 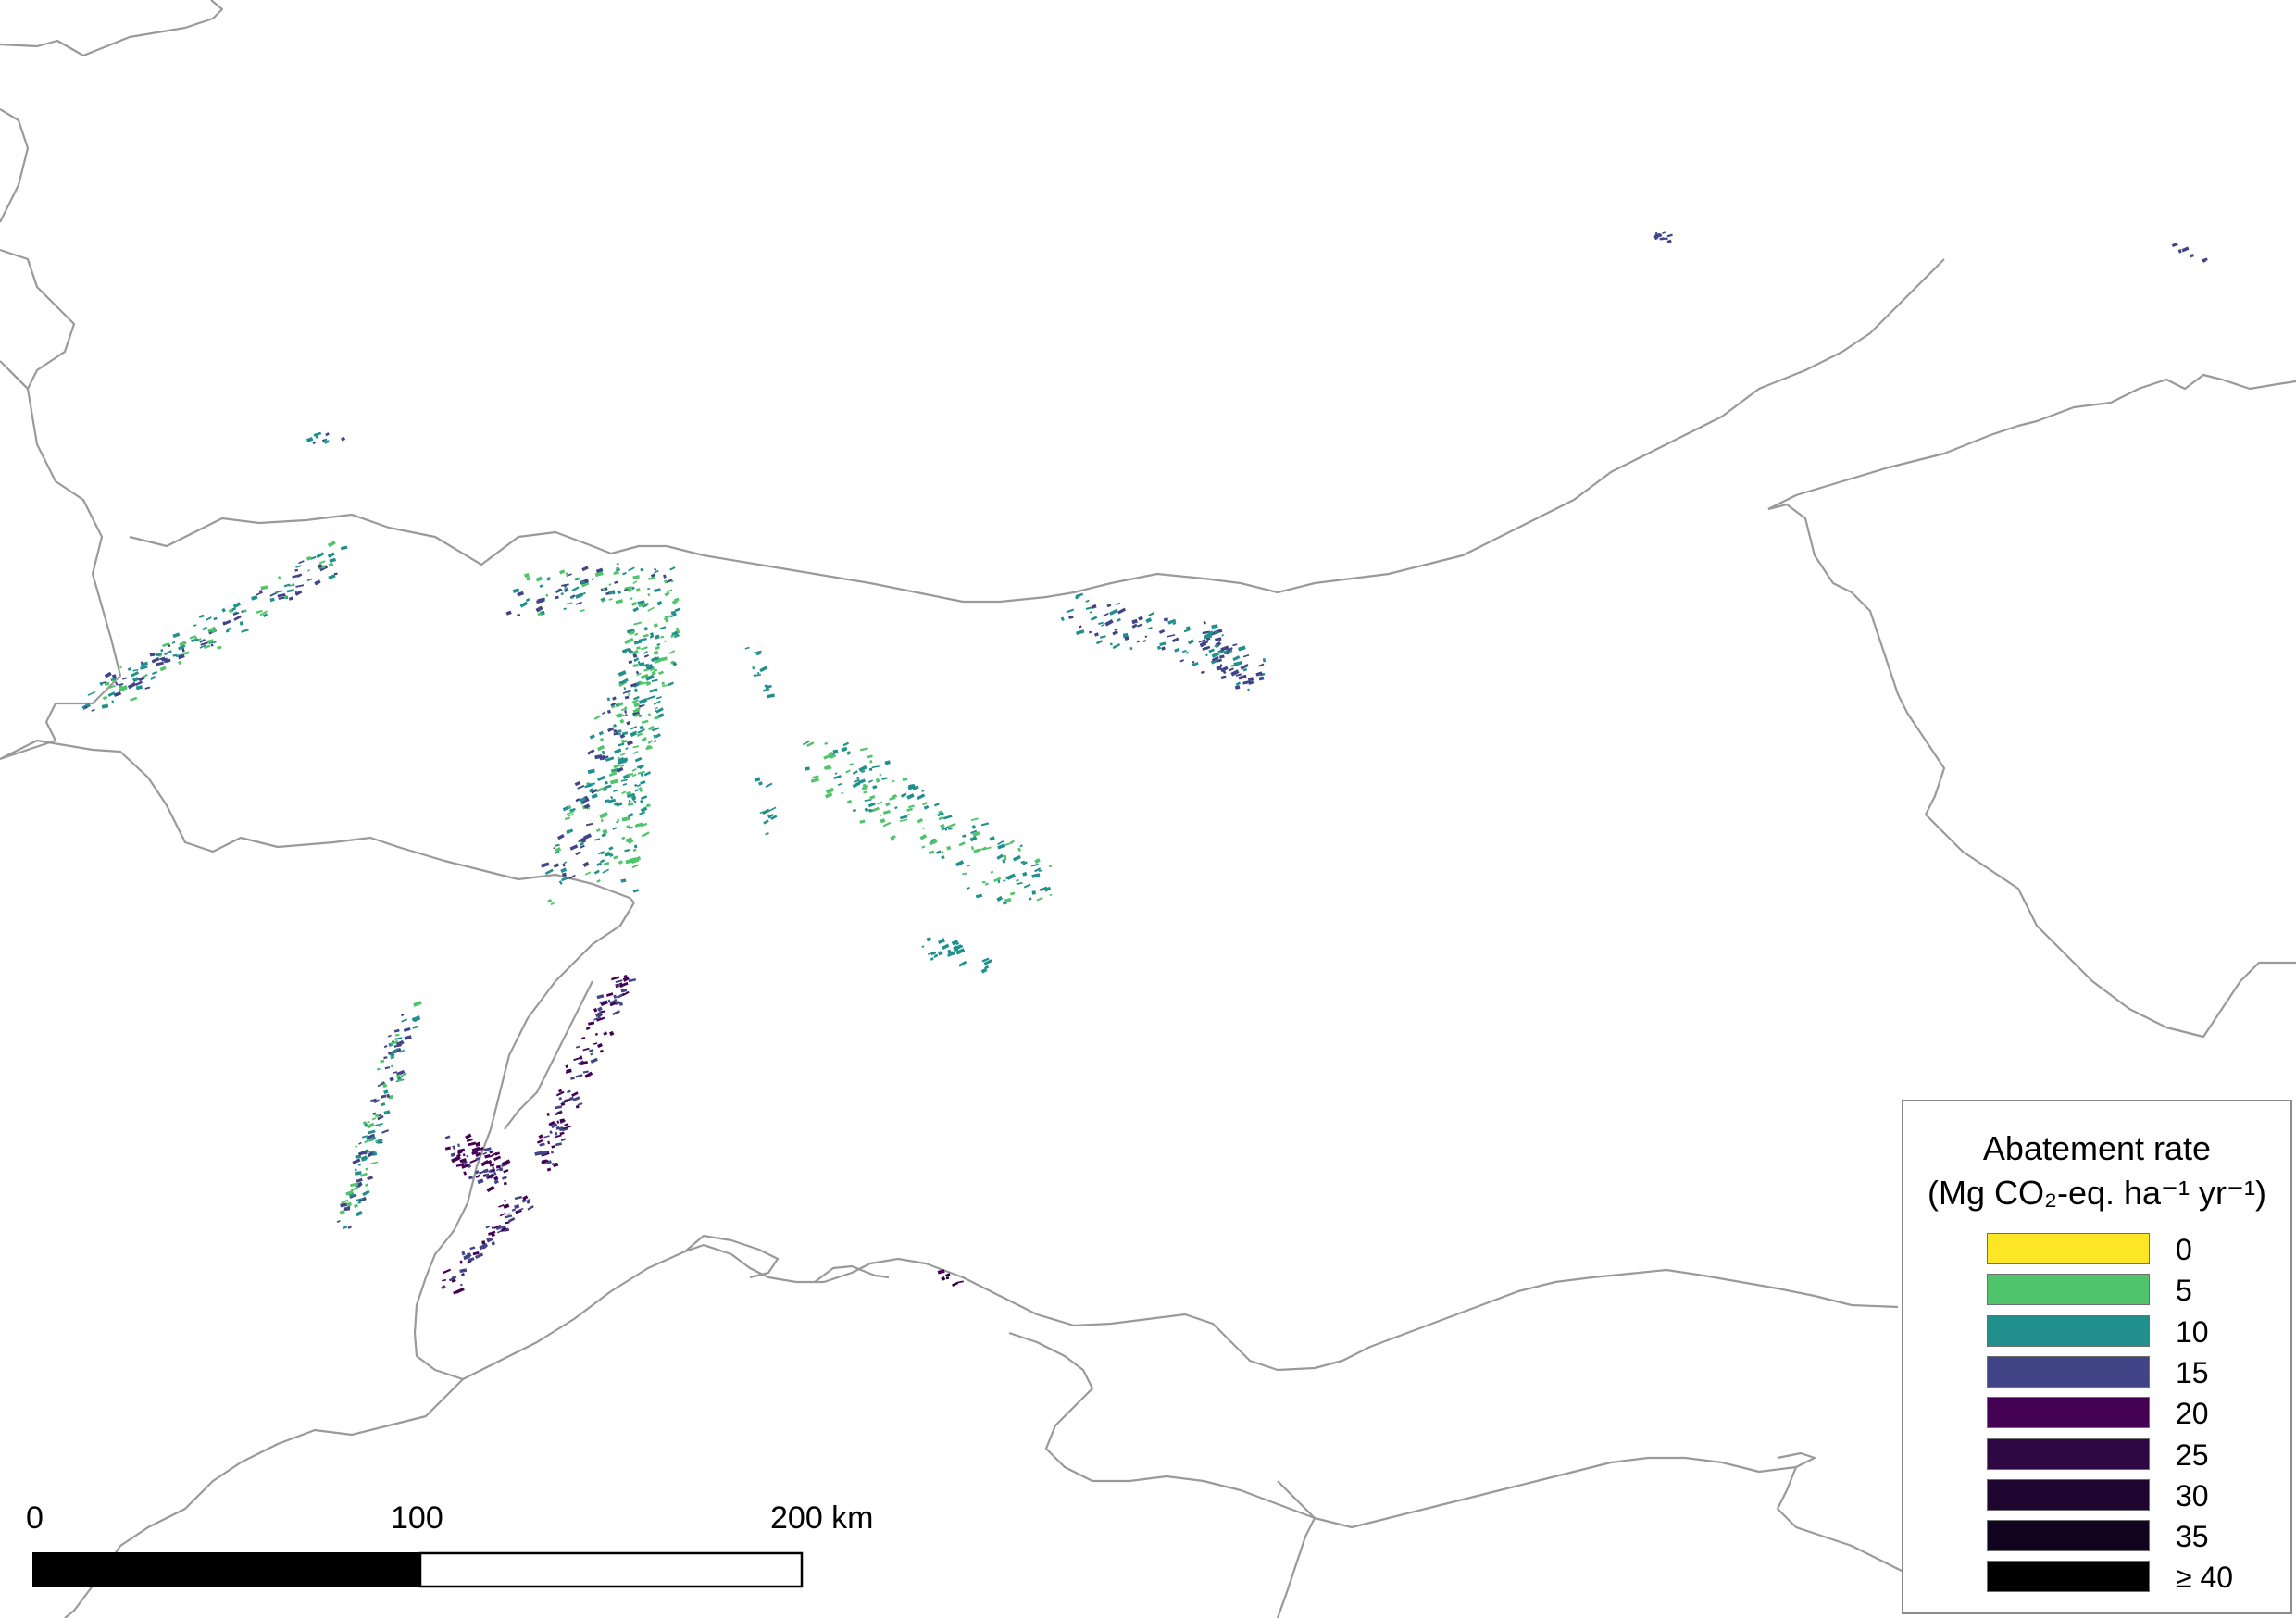 I want to click on border-north-west, so click(x=112, y=28).